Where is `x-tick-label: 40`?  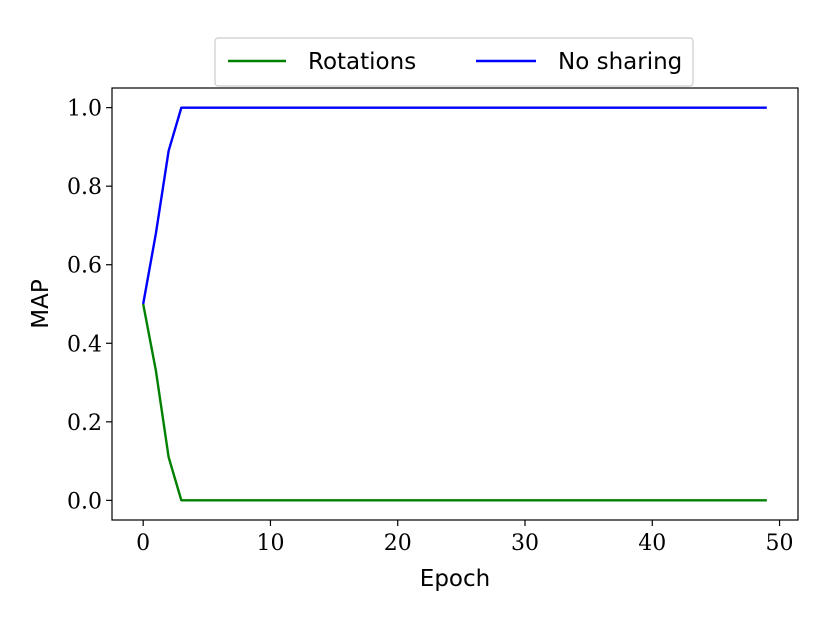
x-tick-label: 40 is located at coordinates (652, 543).